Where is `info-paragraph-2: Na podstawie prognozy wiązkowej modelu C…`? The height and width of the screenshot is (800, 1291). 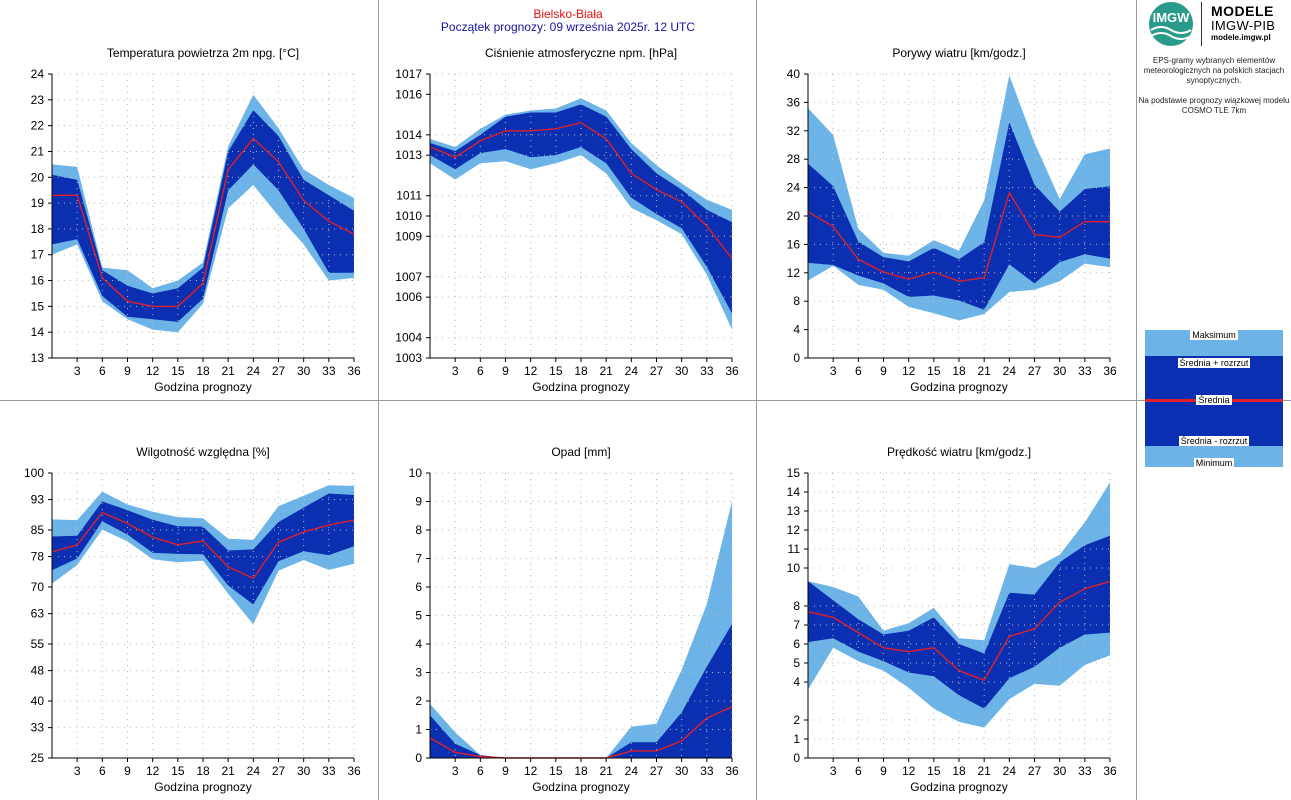
info-paragraph-2: Na podstawie prognozy wiązkowej modelu C… is located at coordinates (1214, 105).